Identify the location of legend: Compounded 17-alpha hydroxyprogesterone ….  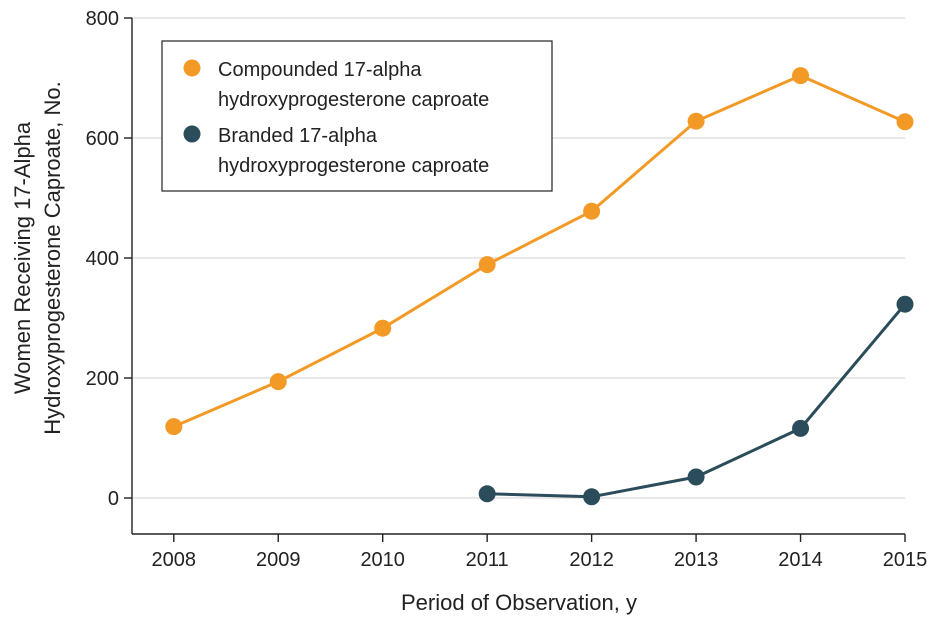
(357, 116).